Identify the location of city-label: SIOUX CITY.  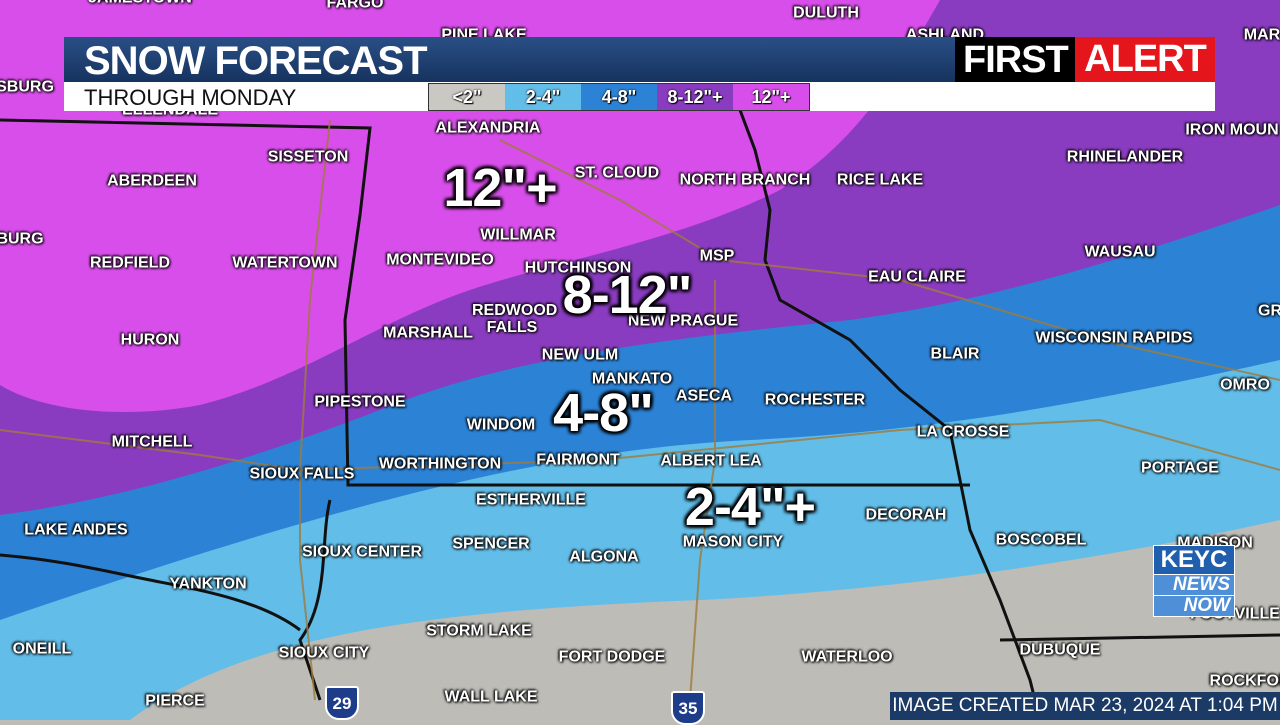
(324, 653).